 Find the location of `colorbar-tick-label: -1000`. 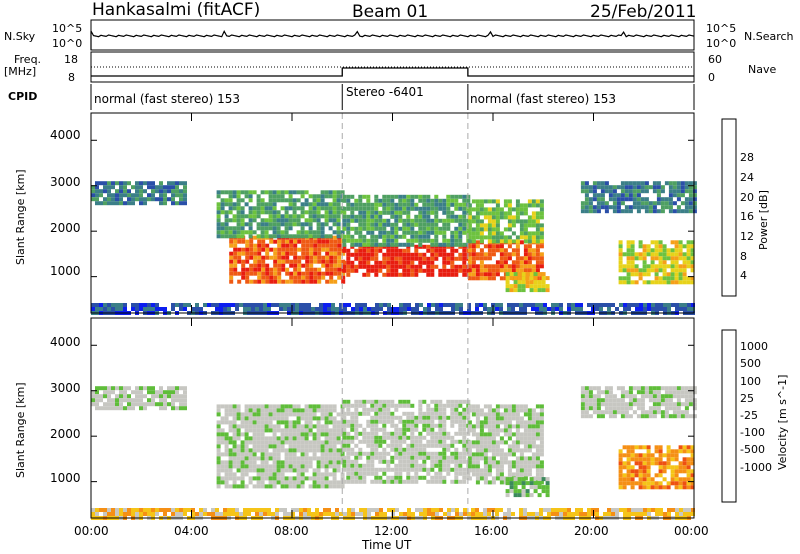

colorbar-tick-label: -1000 is located at coordinates (756, 467).